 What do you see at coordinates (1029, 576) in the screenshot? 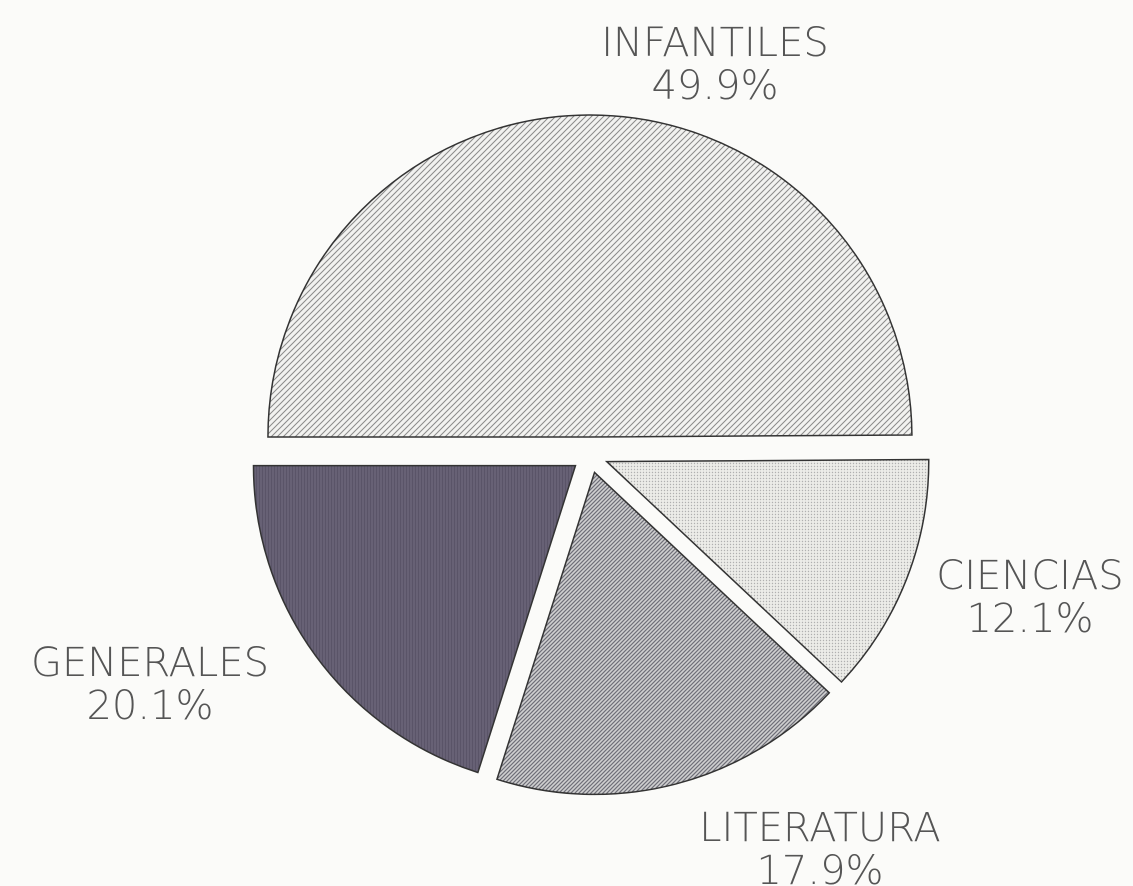
I see `slice-label: CIENCIAS` at bounding box center [1029, 576].